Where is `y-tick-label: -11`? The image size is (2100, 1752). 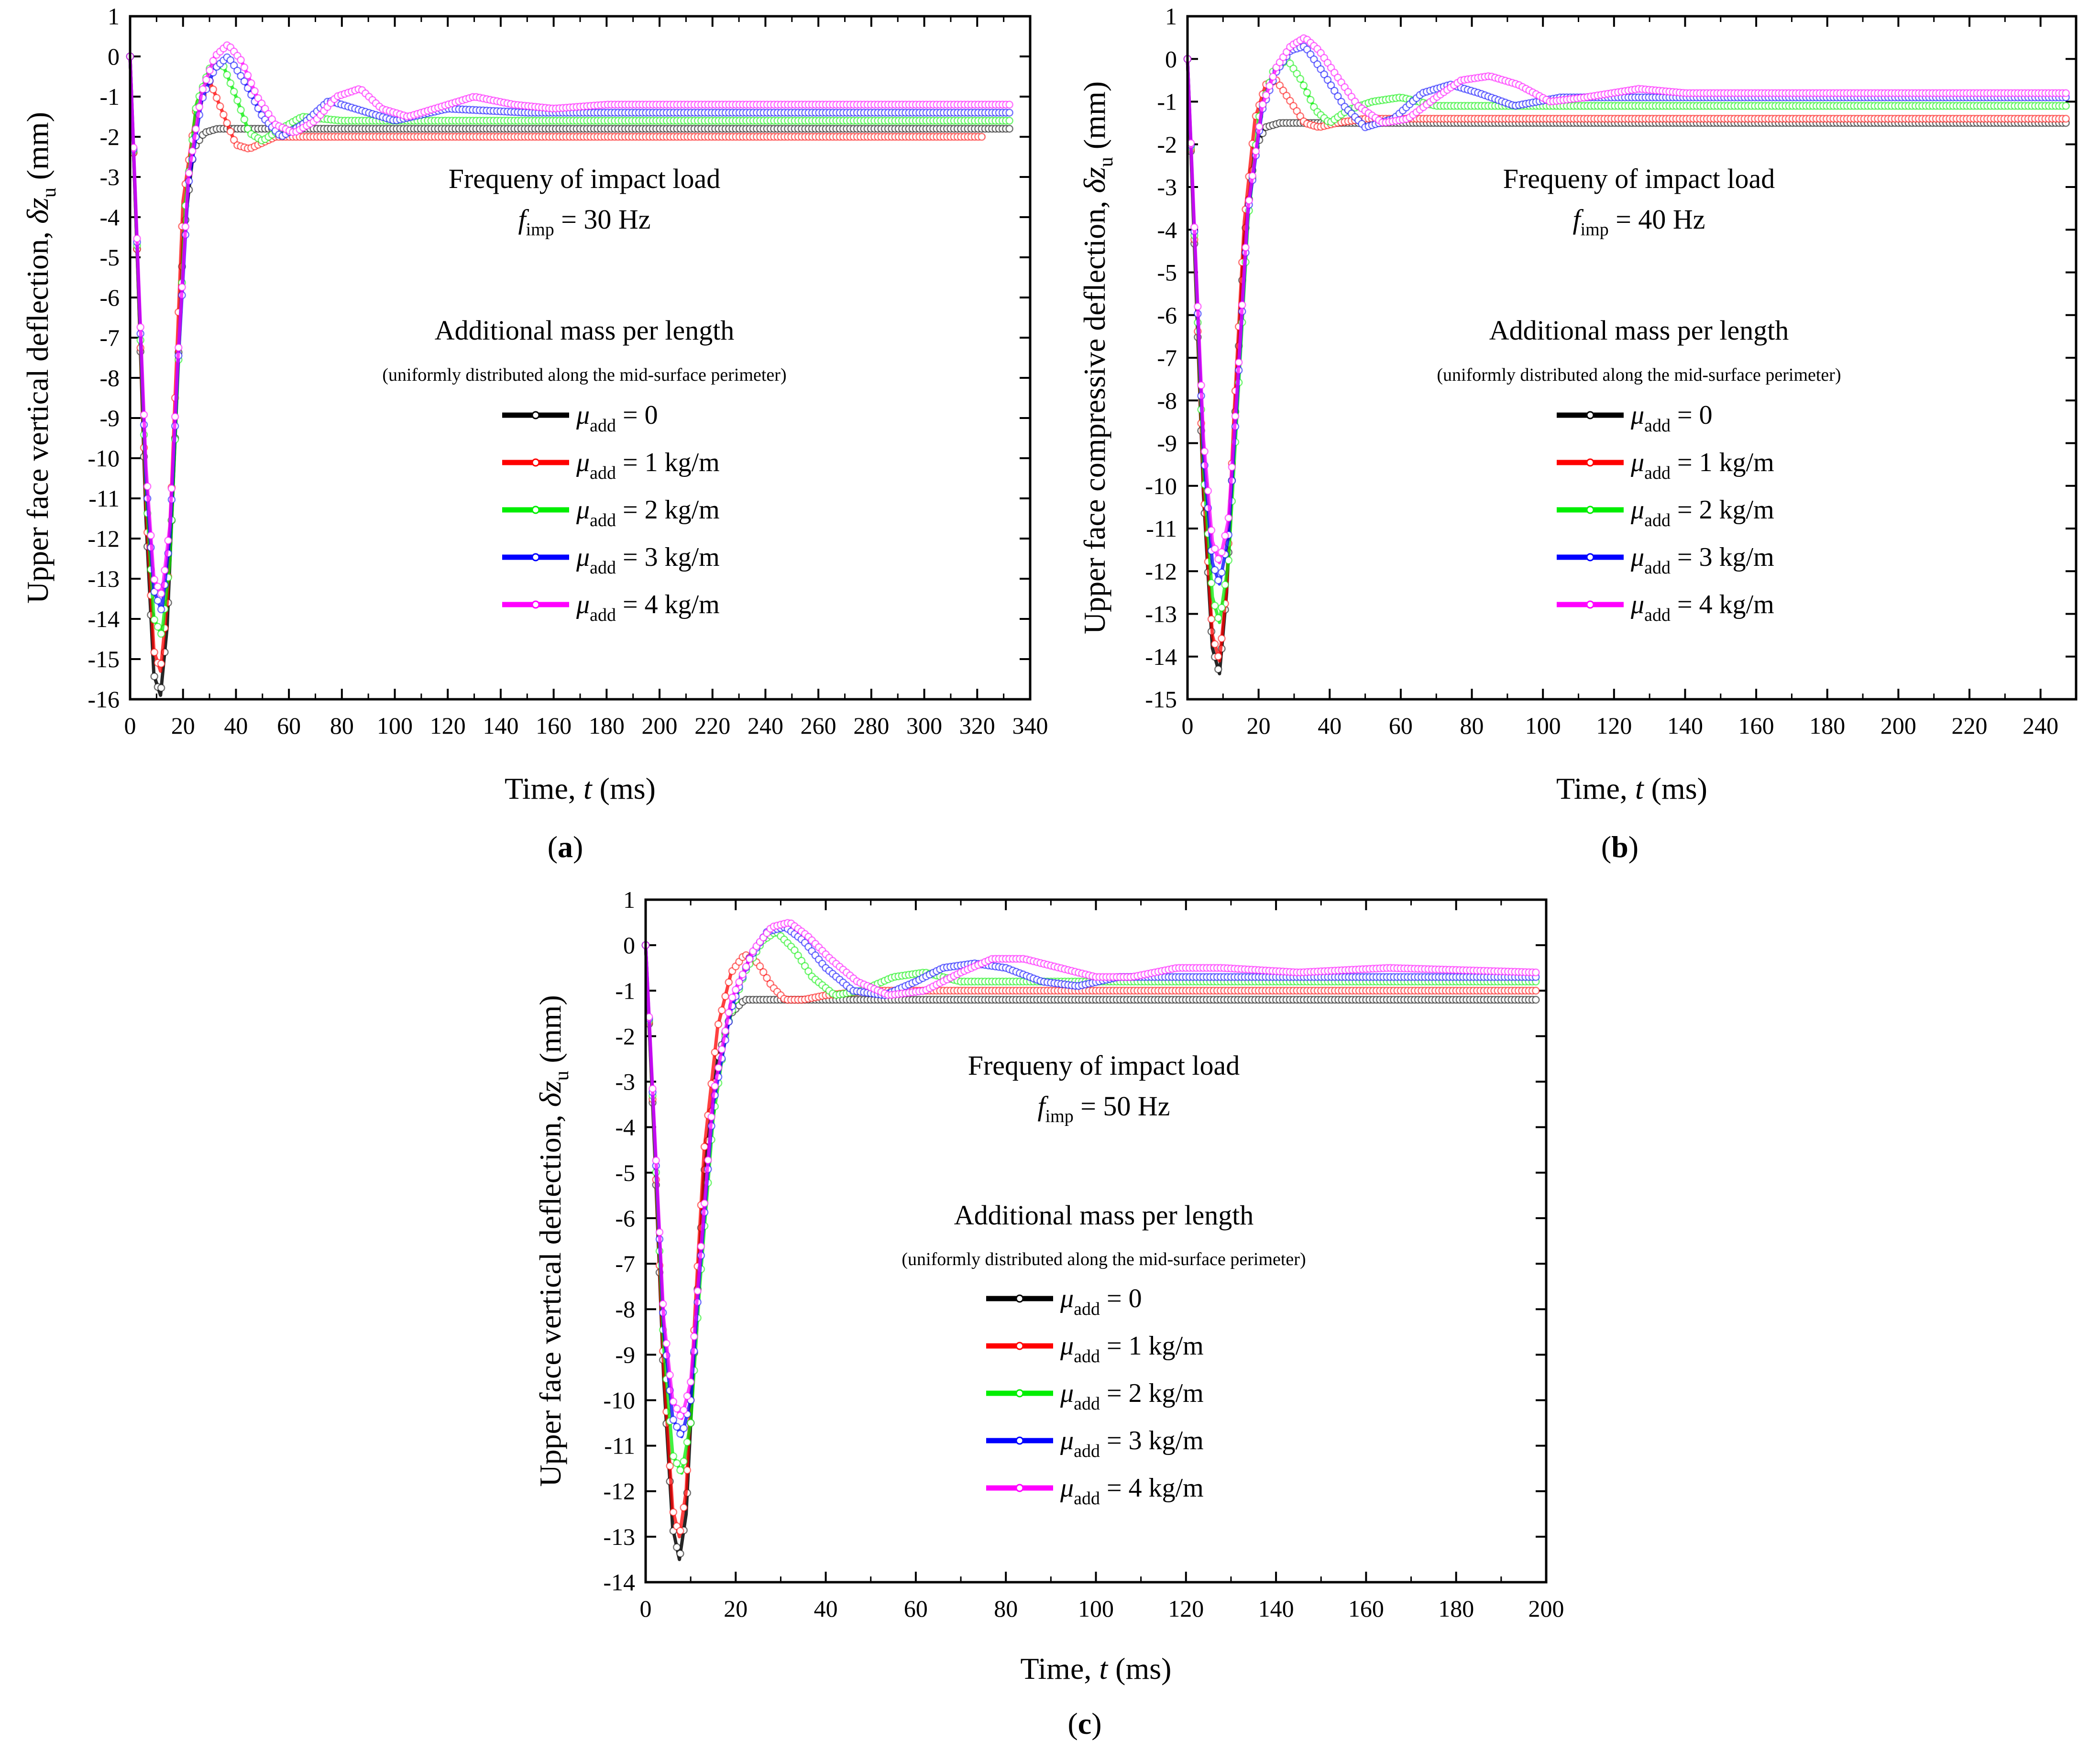
y-tick-label: -11 is located at coordinates (104, 499).